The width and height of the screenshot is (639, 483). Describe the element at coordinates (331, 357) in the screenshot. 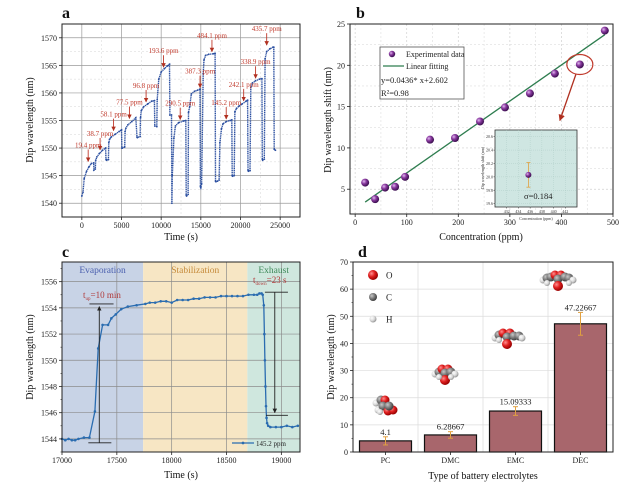

I see `y-axis-label-d: Dip wavelength (nm)` at that location.